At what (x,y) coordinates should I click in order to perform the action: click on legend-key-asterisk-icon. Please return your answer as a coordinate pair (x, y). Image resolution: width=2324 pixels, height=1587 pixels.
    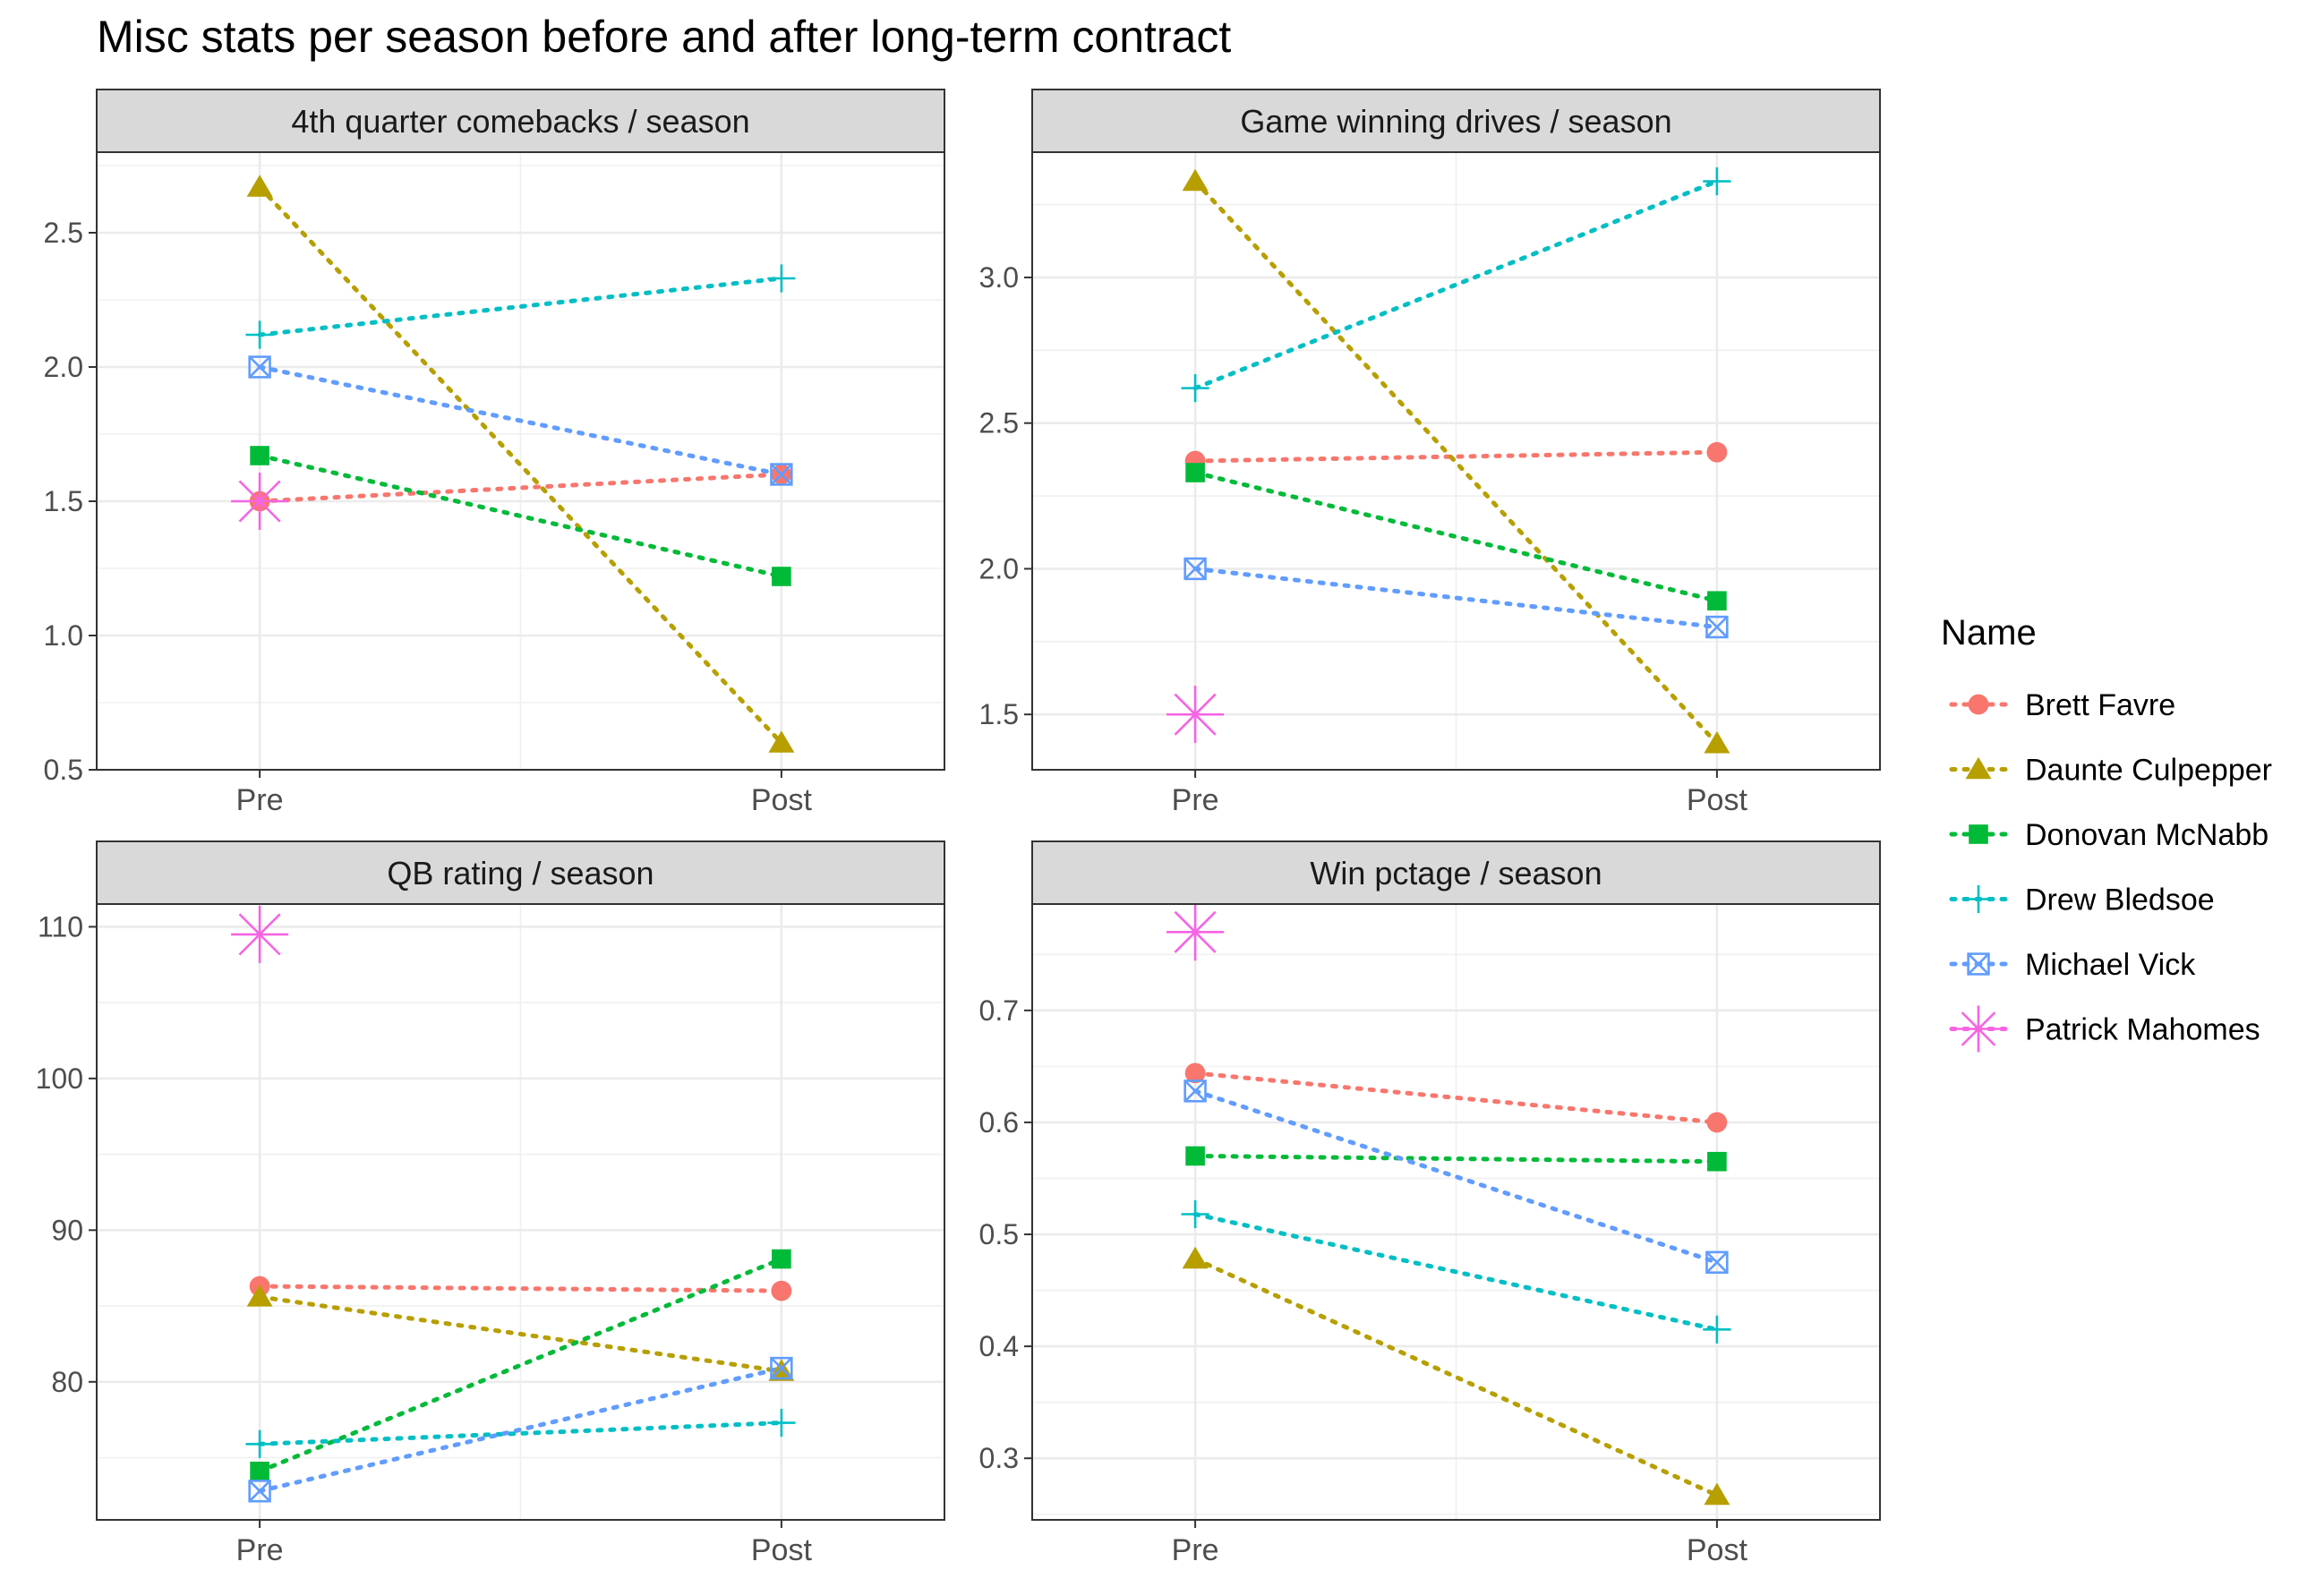
    Looking at the image, I should click on (1978, 1029).